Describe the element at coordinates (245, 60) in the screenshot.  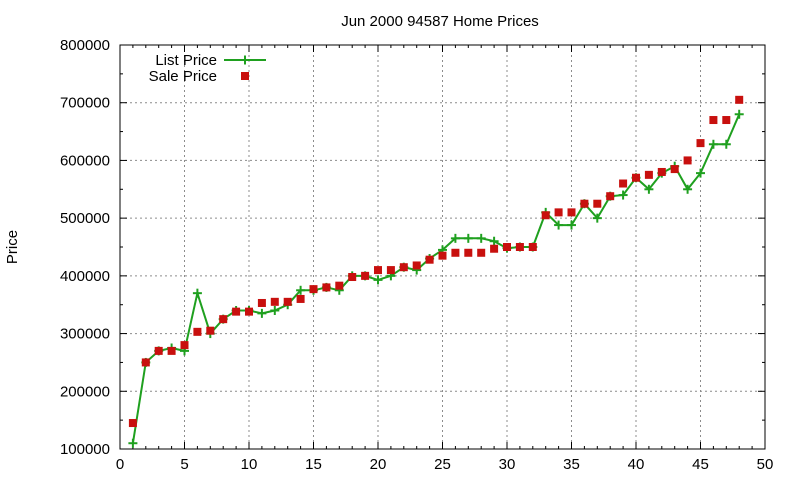
I see `legend-plus-marker` at that location.